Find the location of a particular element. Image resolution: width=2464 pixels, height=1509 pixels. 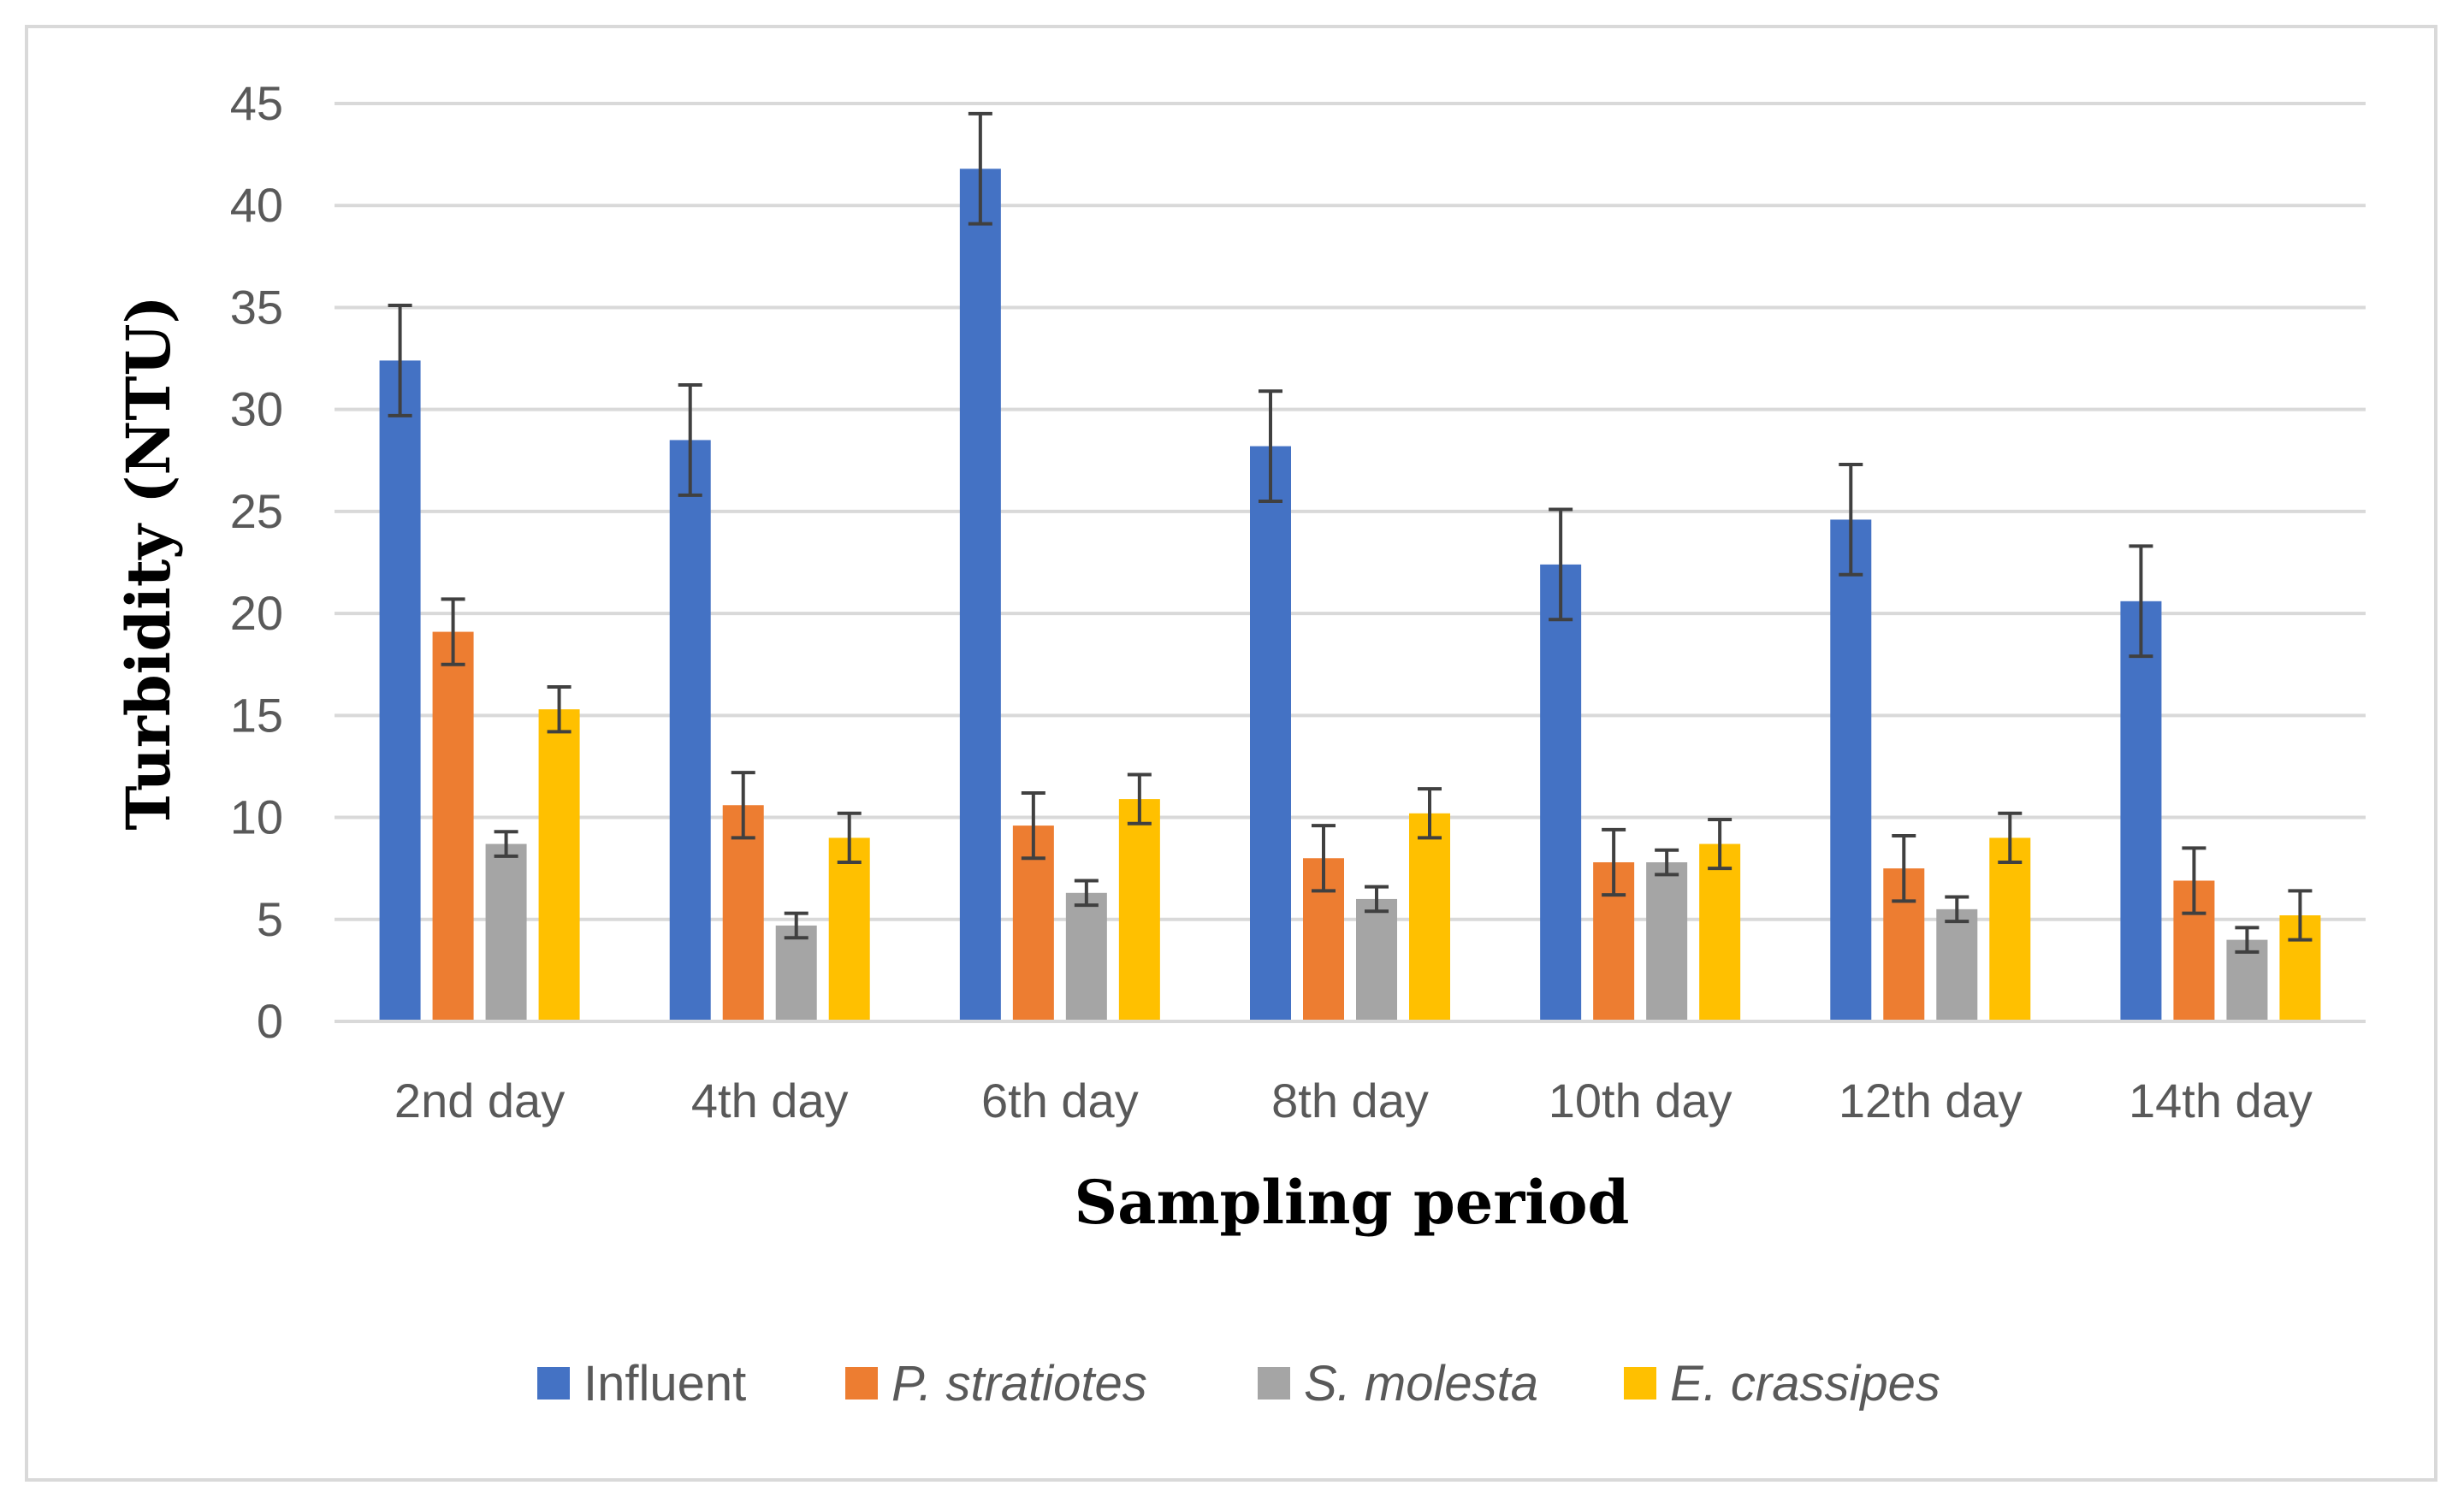

legend-label: E. crassipes is located at coordinates (1805, 1383).